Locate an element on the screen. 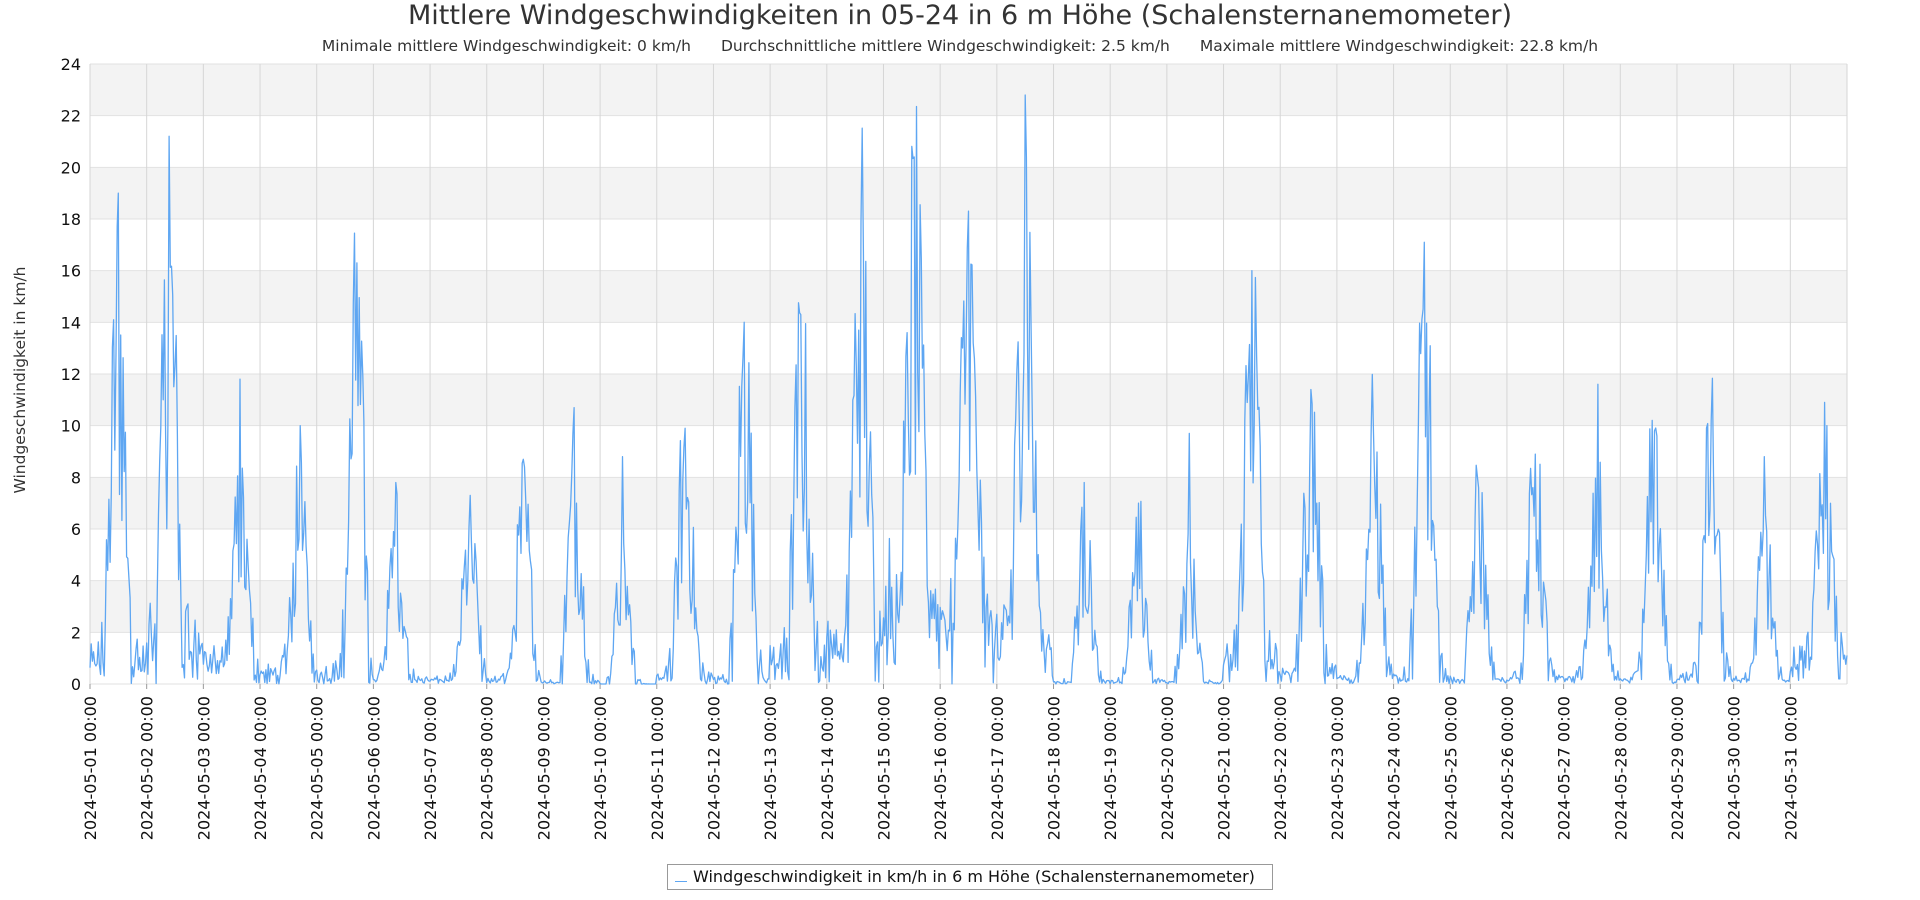 The width and height of the screenshot is (1920, 900). y-tick-label: 16 is located at coordinates (71, 271).